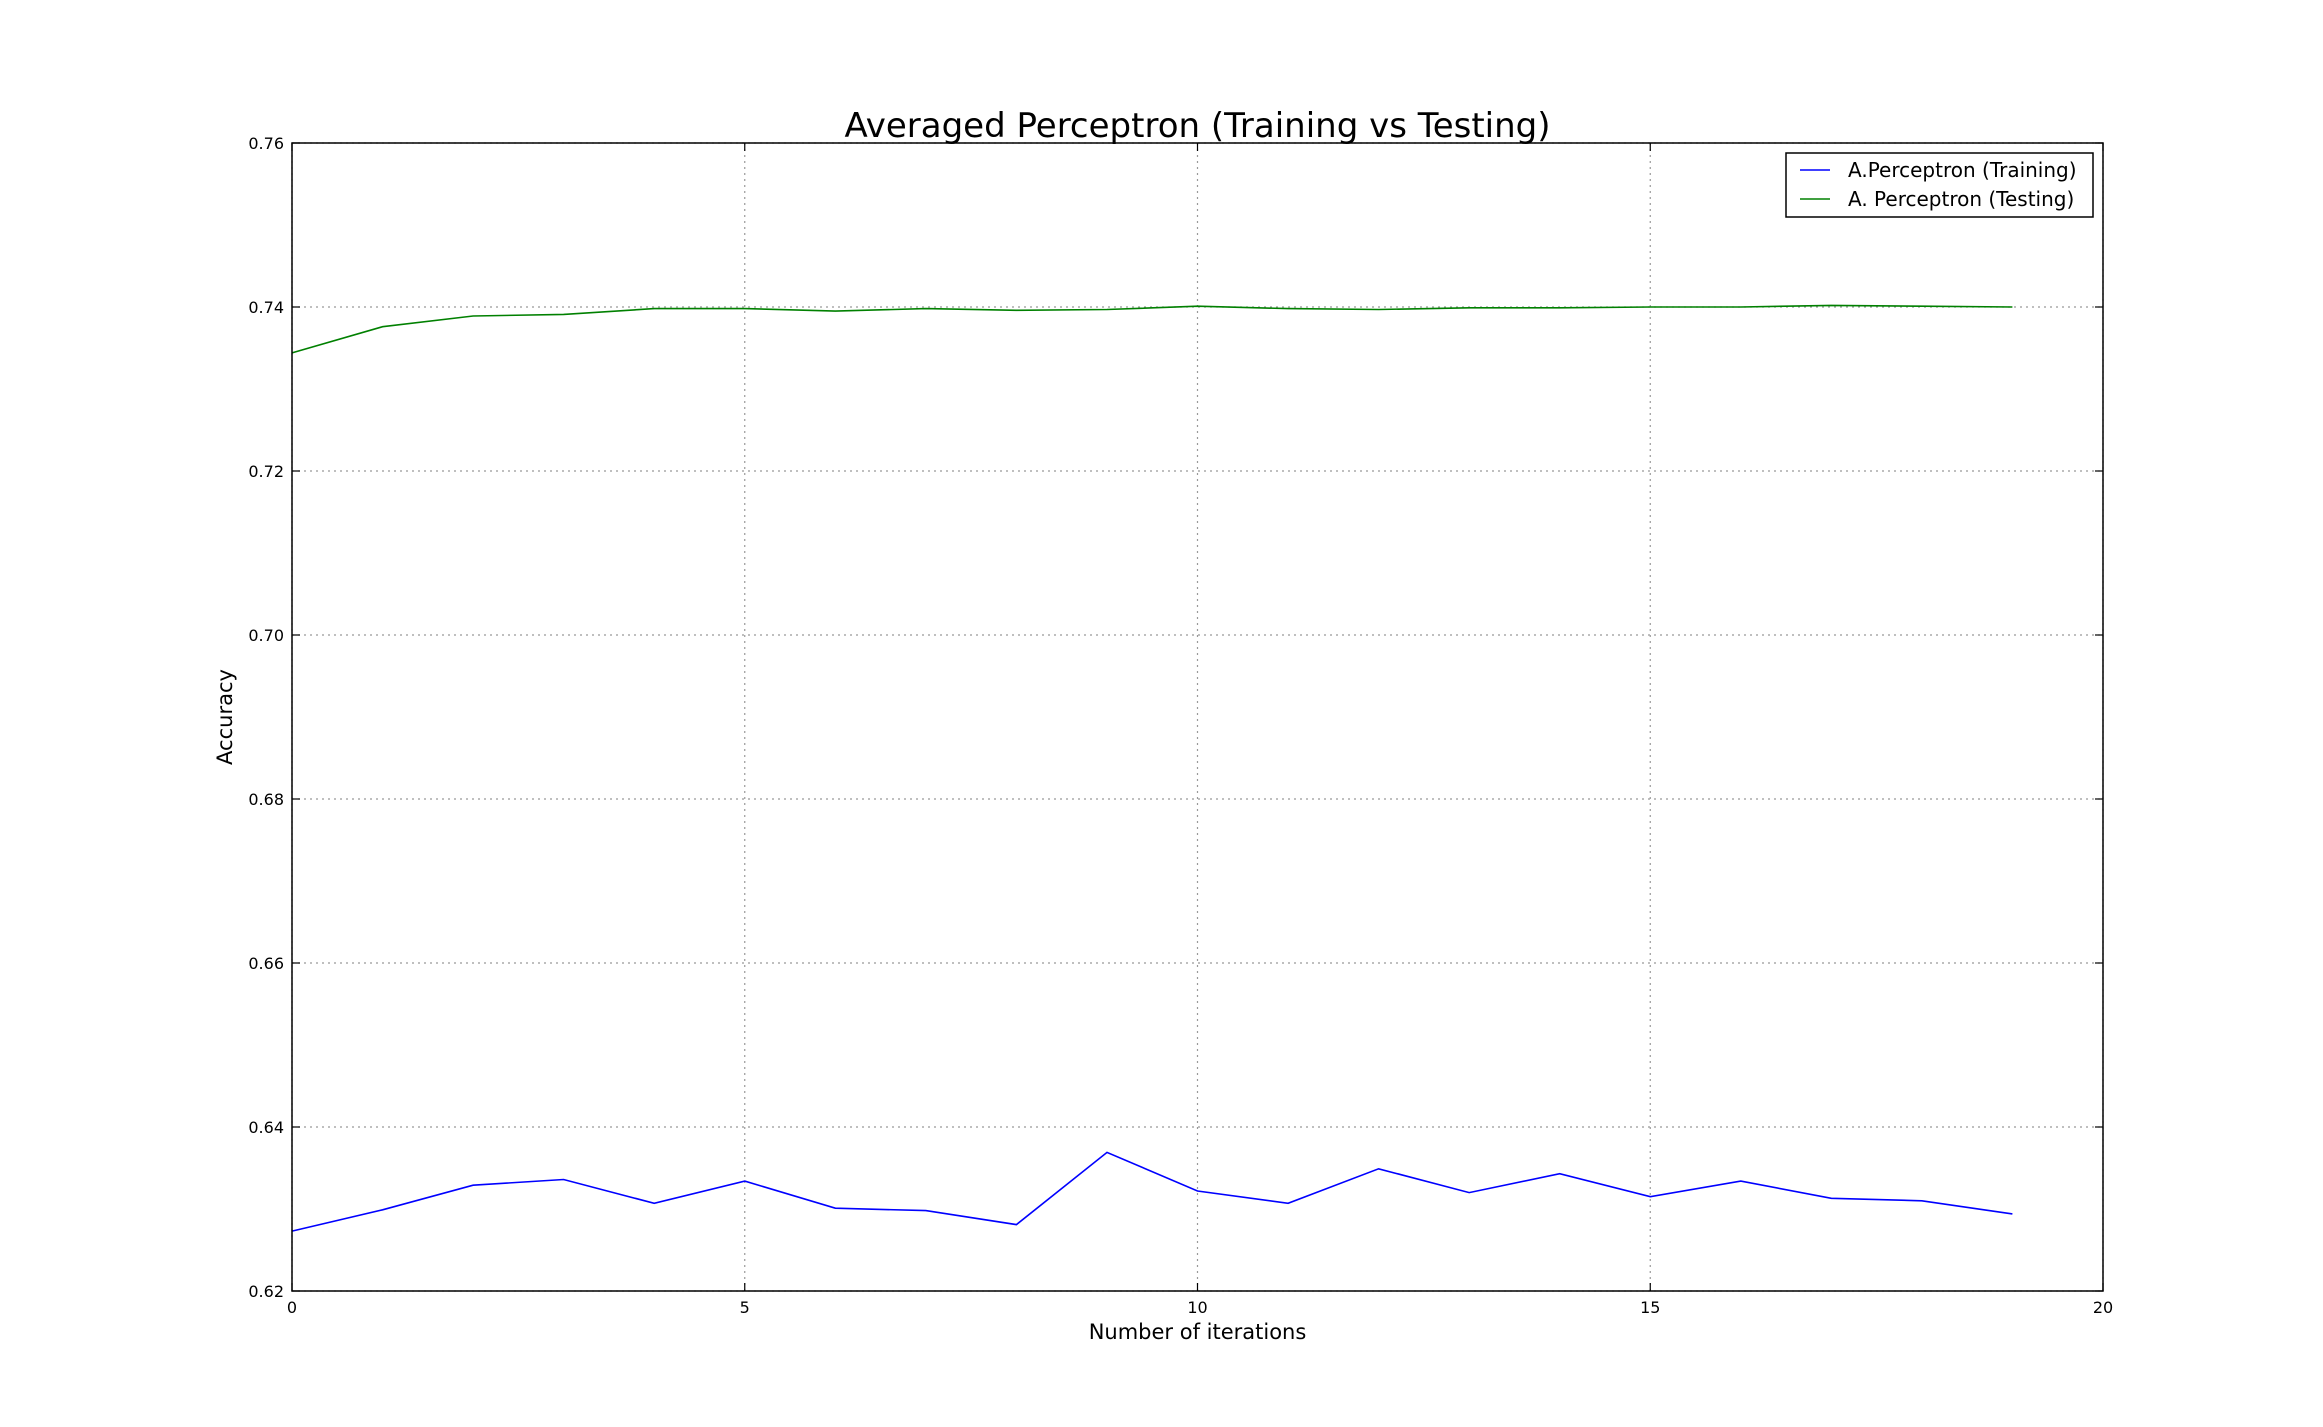 The width and height of the screenshot is (2323, 1427). I want to click on x-tick-label: 15, so click(1650, 1307).